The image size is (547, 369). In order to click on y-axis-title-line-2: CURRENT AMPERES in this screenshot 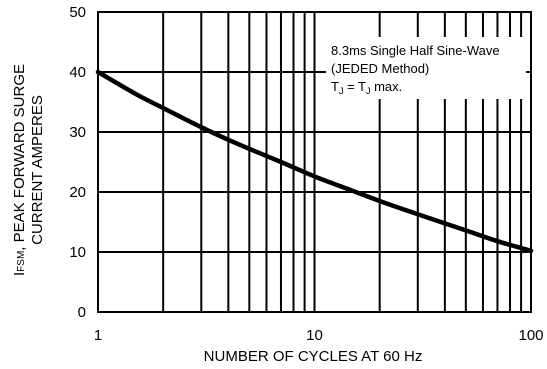, I will do `click(37, 170)`.